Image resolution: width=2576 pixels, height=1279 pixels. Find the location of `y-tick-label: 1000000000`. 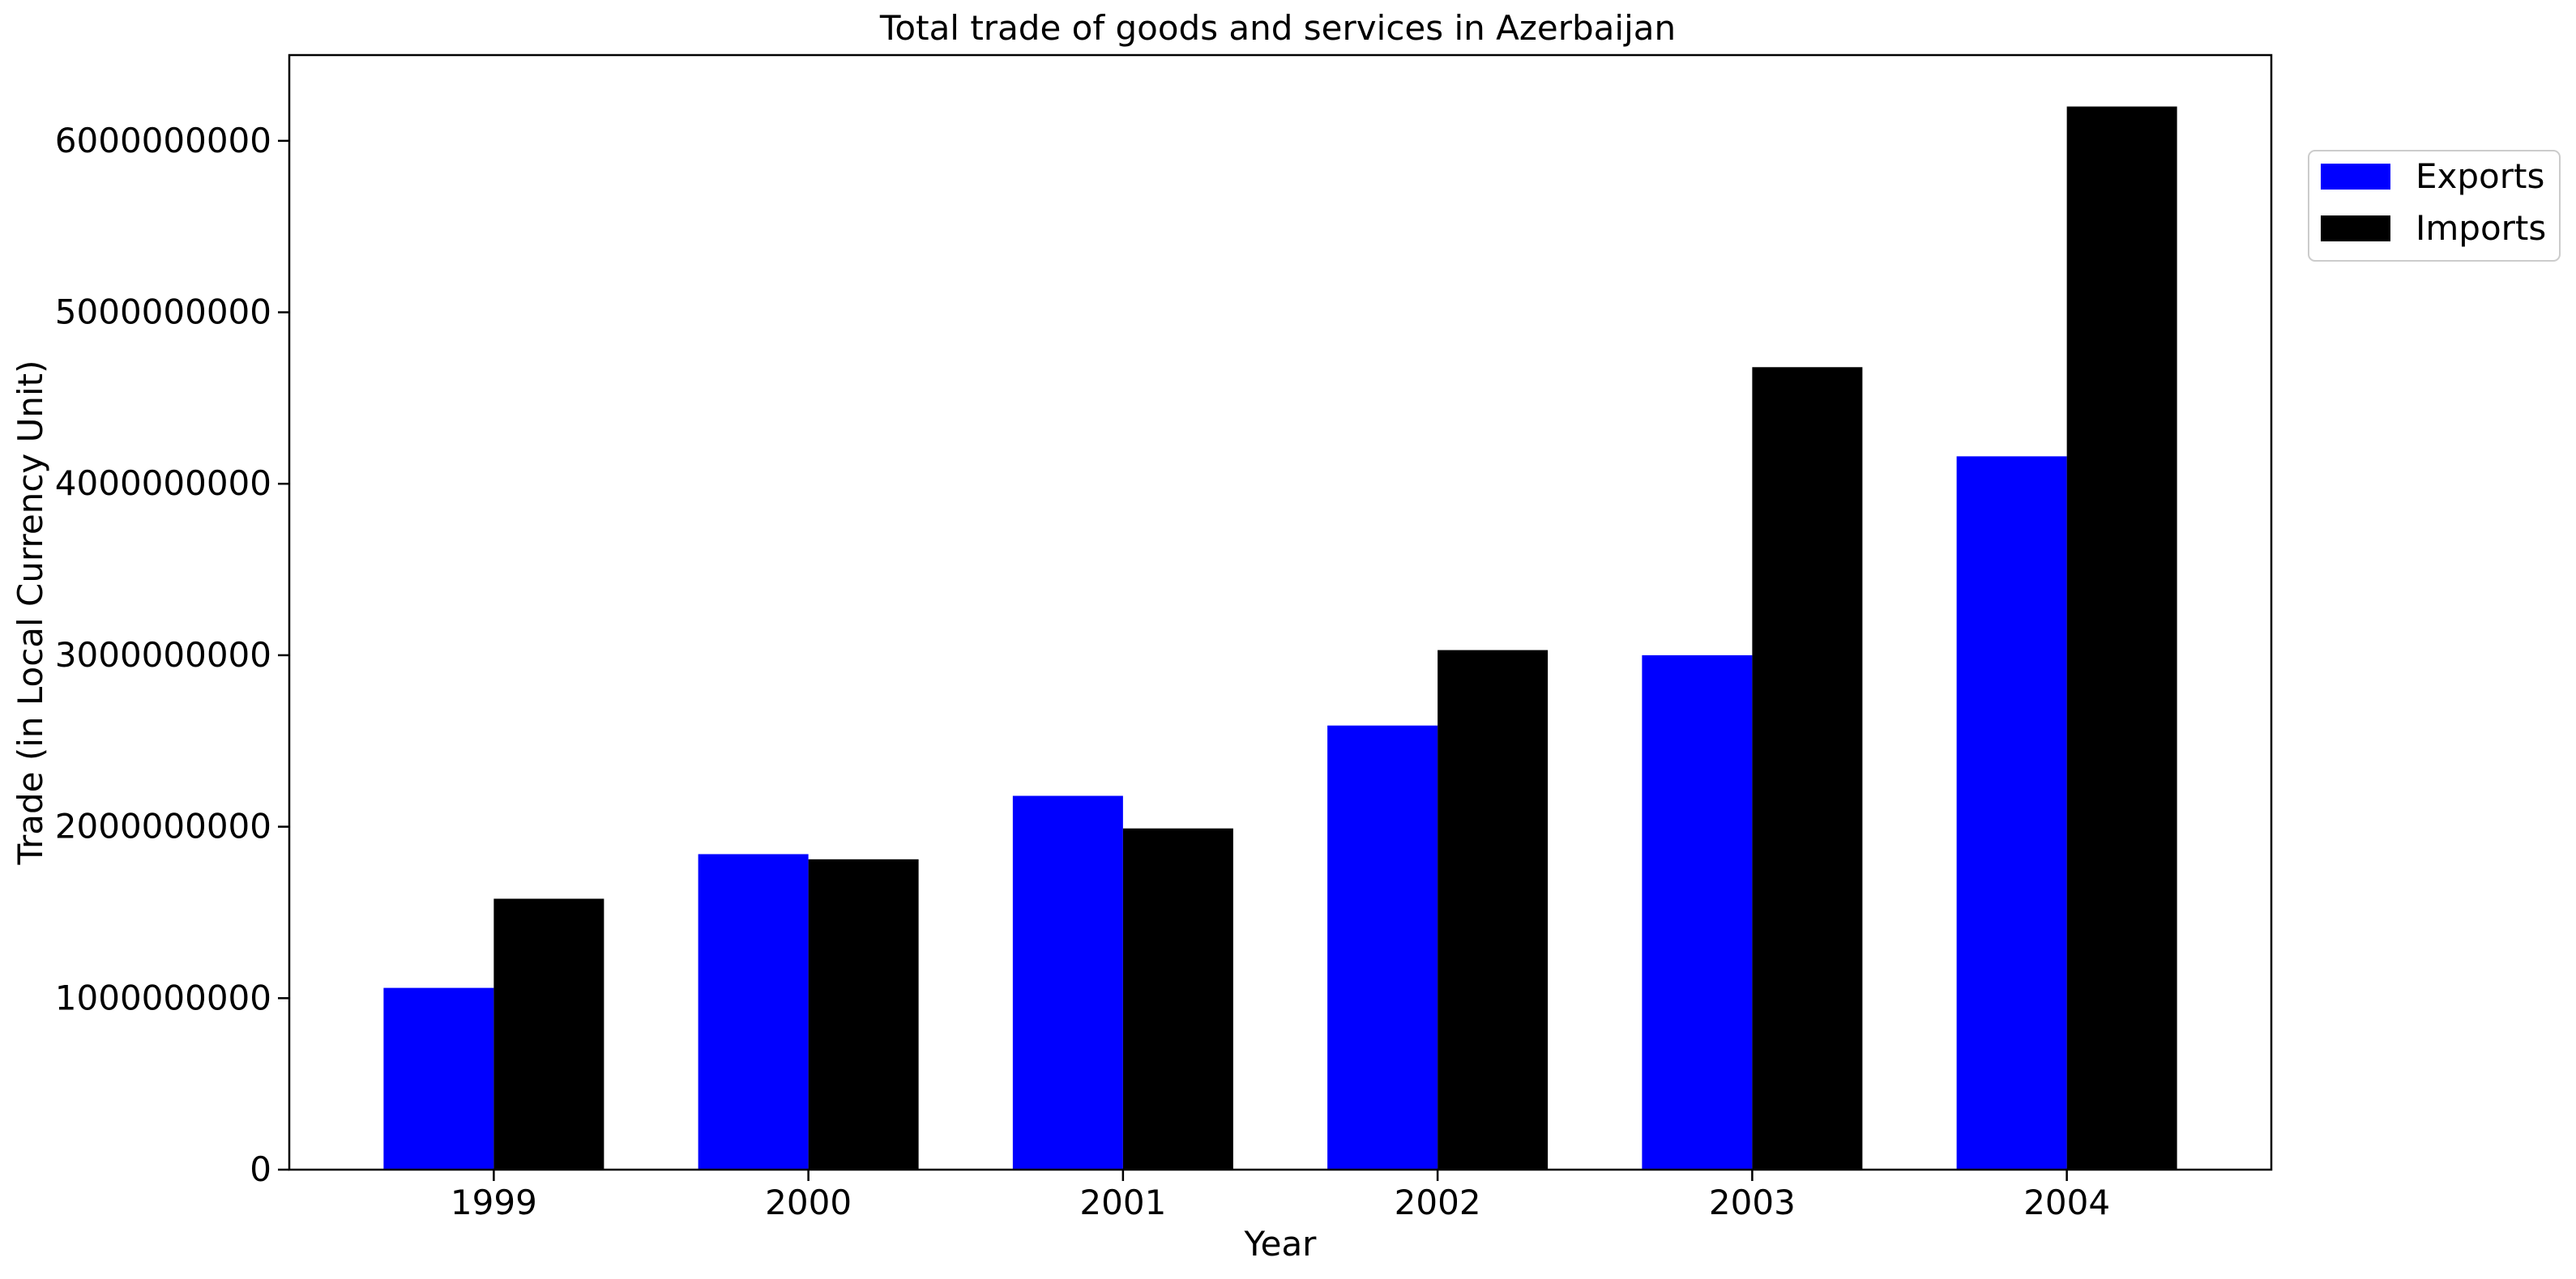

y-tick-label: 1000000000 is located at coordinates (163, 997).